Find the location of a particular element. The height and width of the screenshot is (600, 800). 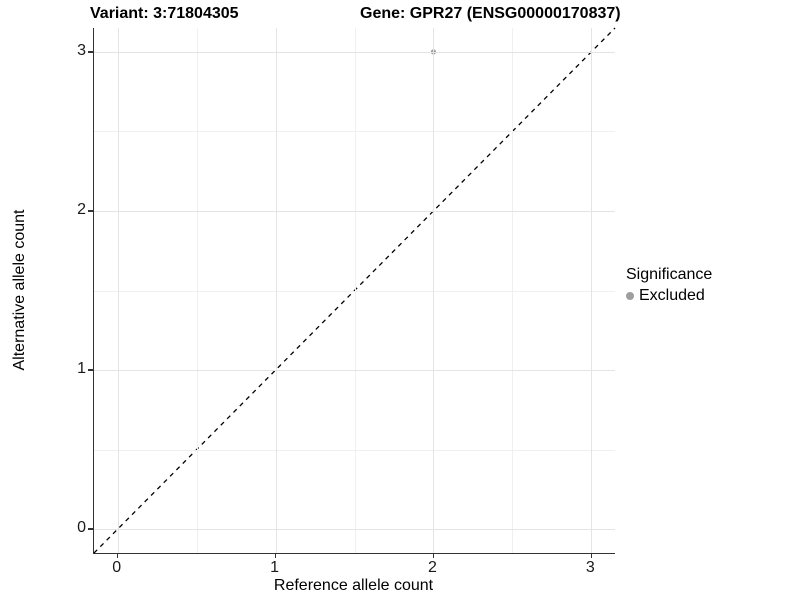

gene-title: Gene: GPR27 (ENSG00000170837) is located at coordinates (490, 13).